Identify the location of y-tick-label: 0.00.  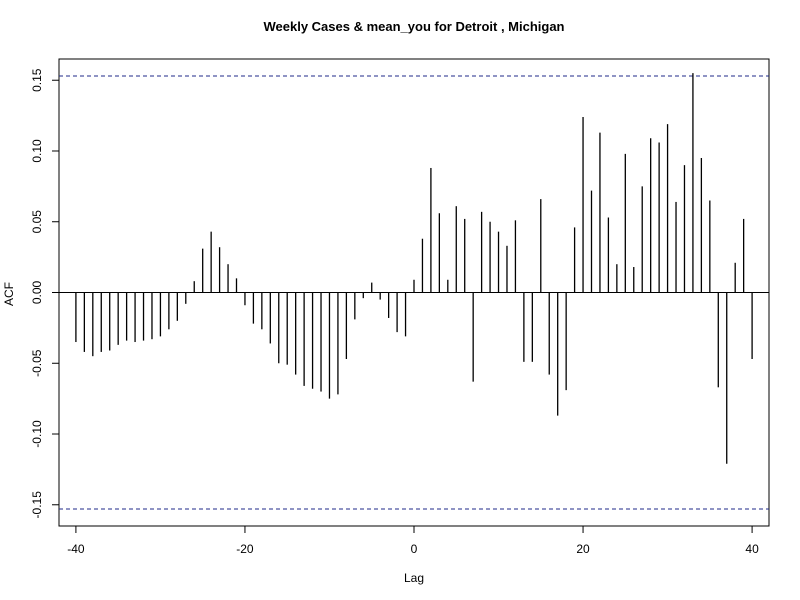
(37, 292).